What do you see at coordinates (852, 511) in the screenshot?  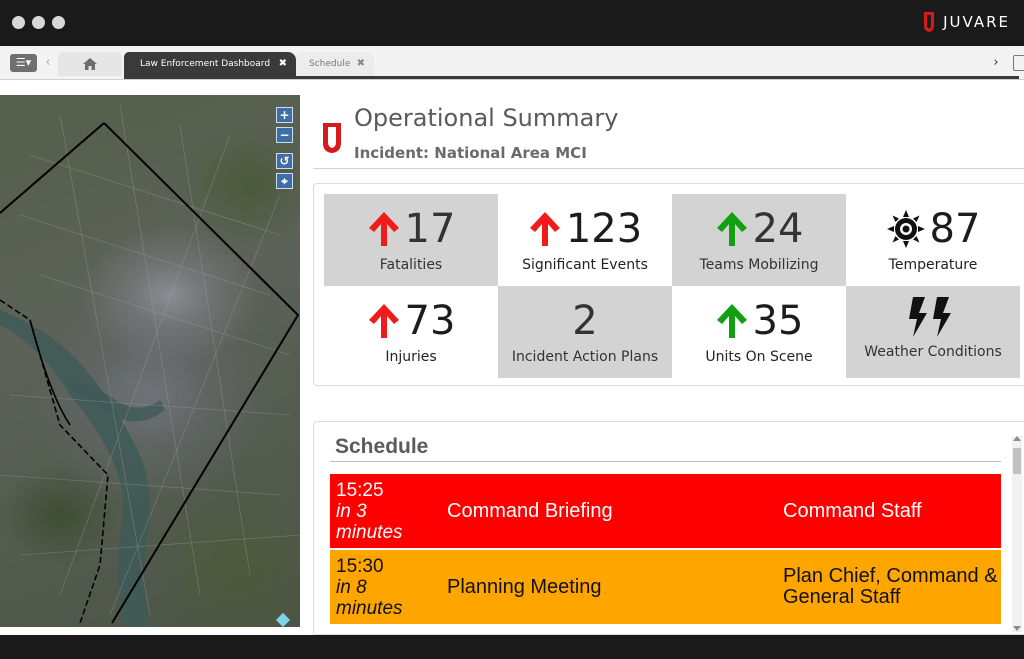 I see `schedule-attendees: Command Staff` at bounding box center [852, 511].